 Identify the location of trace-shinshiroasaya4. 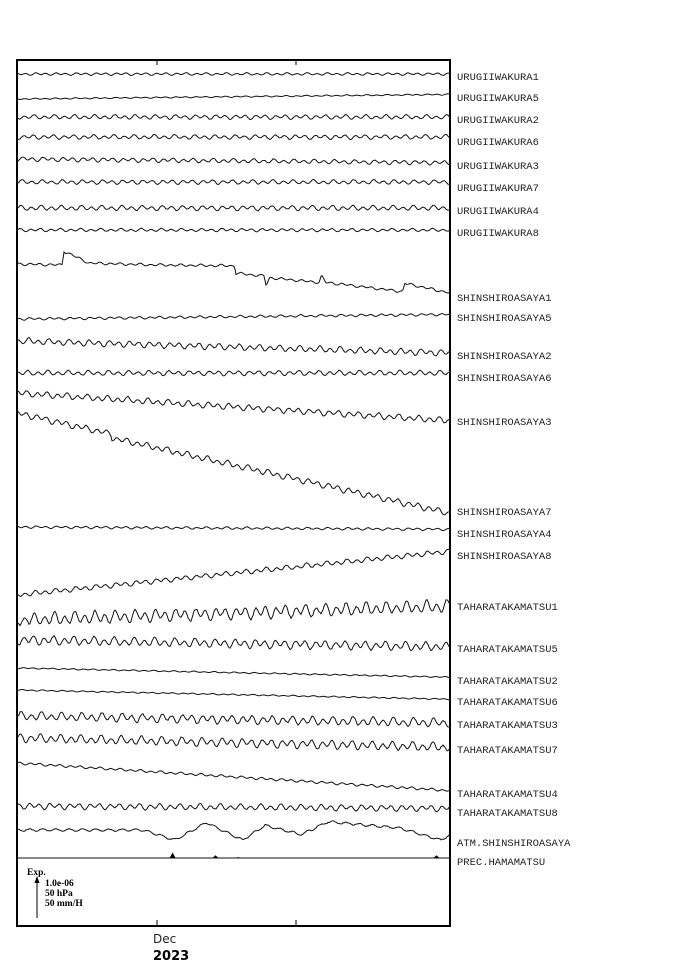
(233, 528).